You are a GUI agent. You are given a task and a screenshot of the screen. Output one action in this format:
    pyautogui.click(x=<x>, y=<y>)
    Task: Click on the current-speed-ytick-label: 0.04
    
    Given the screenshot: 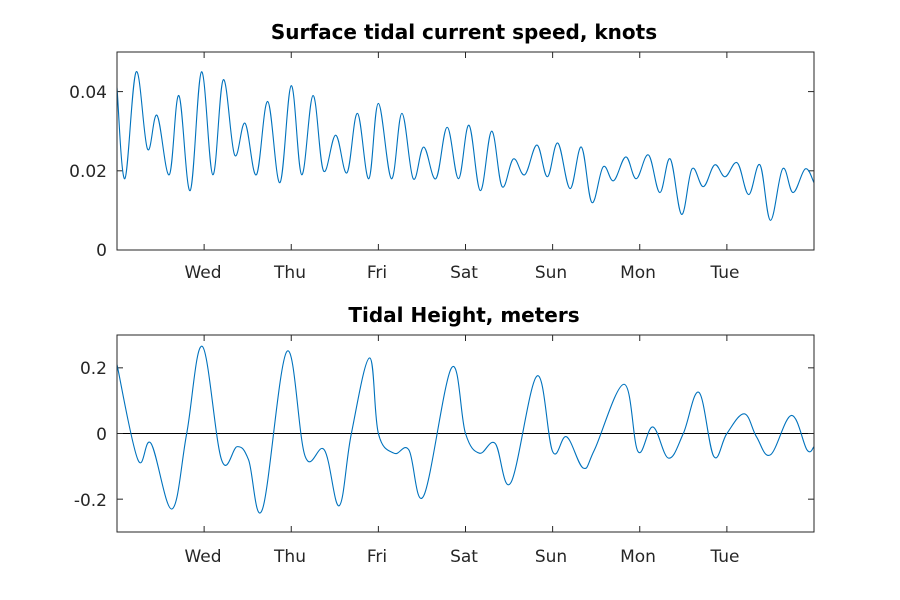 What is the action you would take?
    pyautogui.click(x=88, y=93)
    